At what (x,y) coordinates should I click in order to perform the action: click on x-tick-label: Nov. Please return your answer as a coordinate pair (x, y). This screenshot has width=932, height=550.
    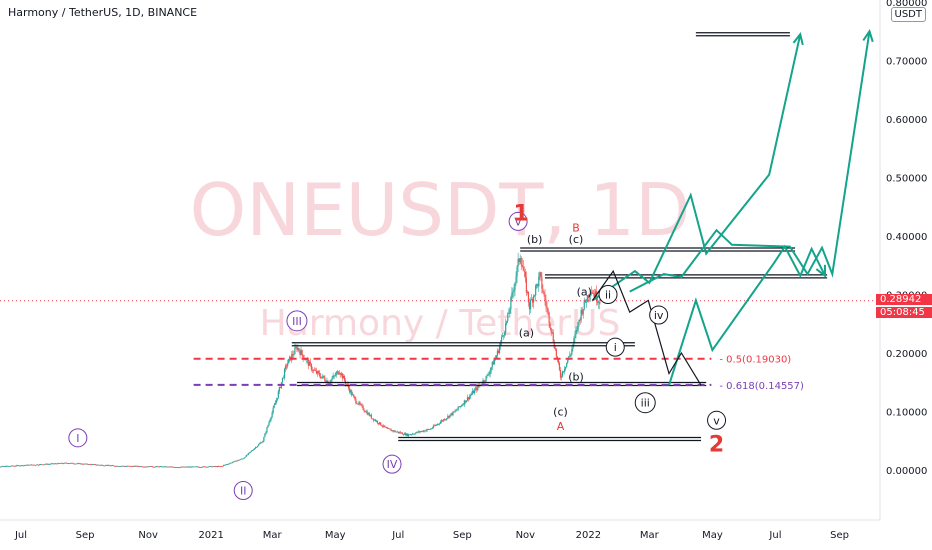
    Looking at the image, I should click on (526, 535).